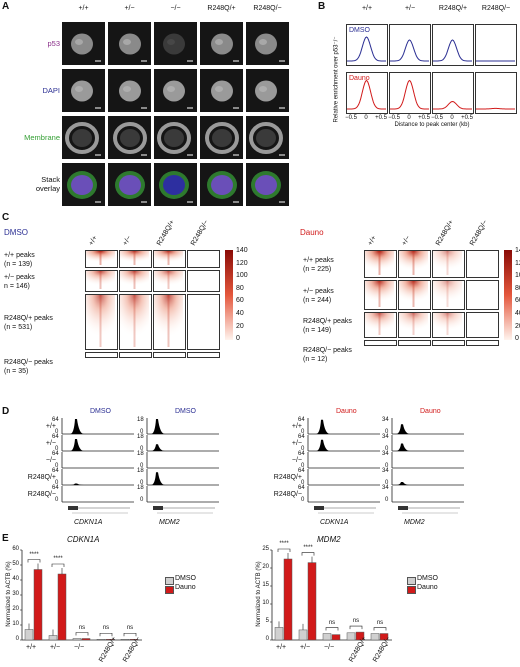 Image resolution: width=520 pixels, height=667 pixels. Describe the element at coordinates (93, 240) in the screenshot. I see `heatmap-column-header: +/+` at that location.